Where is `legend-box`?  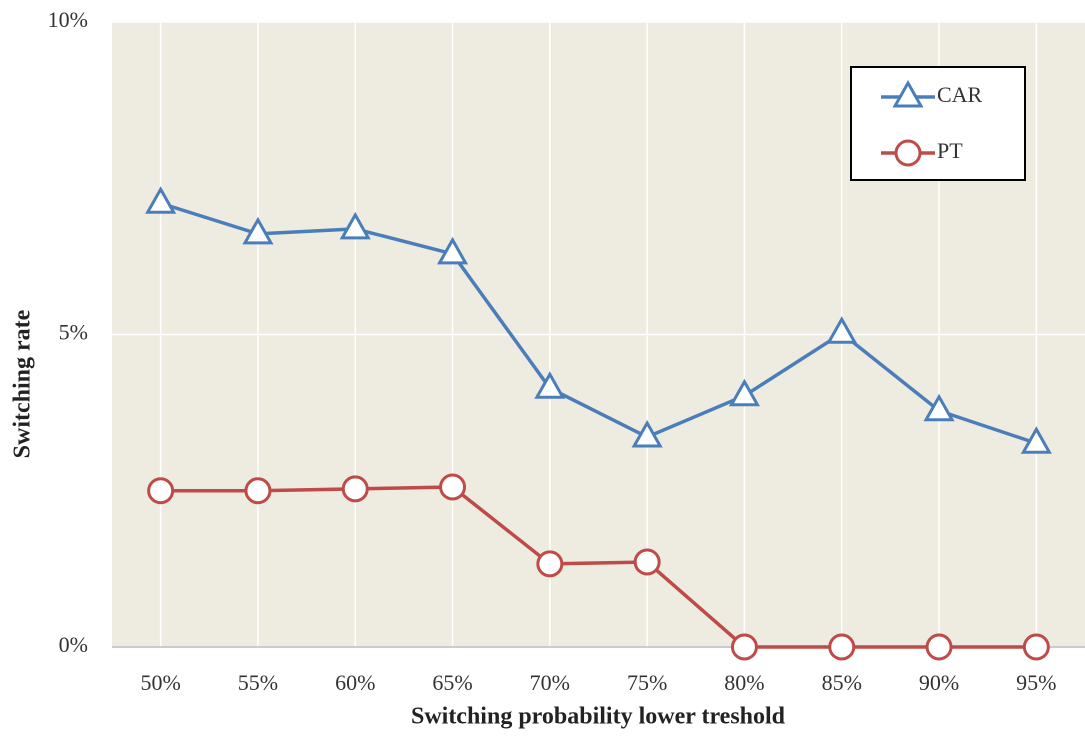 legend-box is located at coordinates (938, 123).